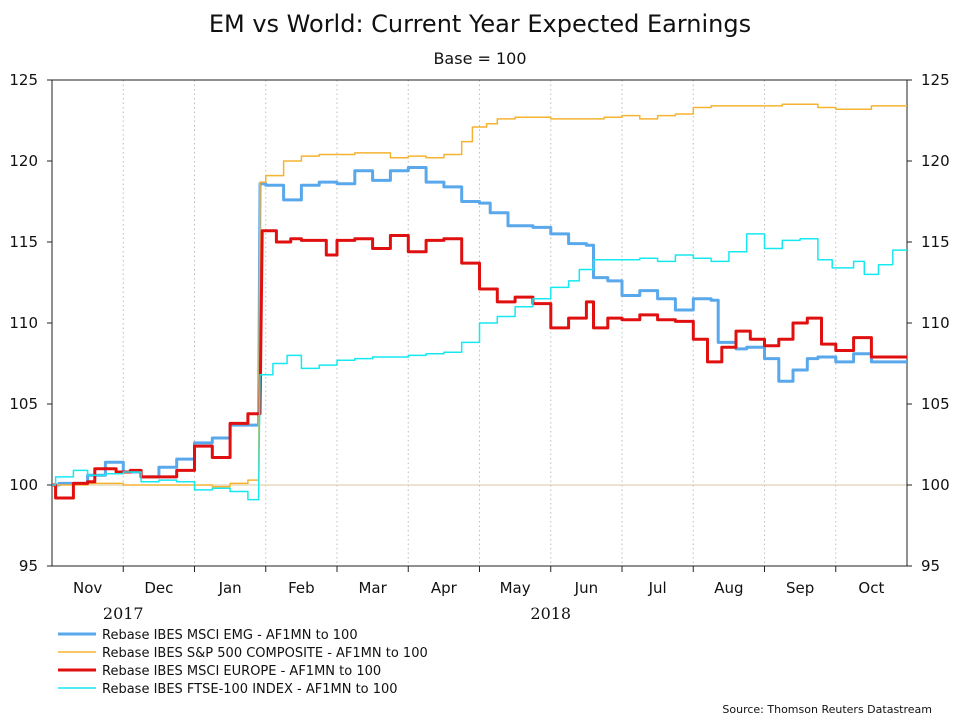 Image resolution: width=960 pixels, height=720 pixels. Describe the element at coordinates (515, 588) in the screenshot. I see `x-tick-label: May` at that location.